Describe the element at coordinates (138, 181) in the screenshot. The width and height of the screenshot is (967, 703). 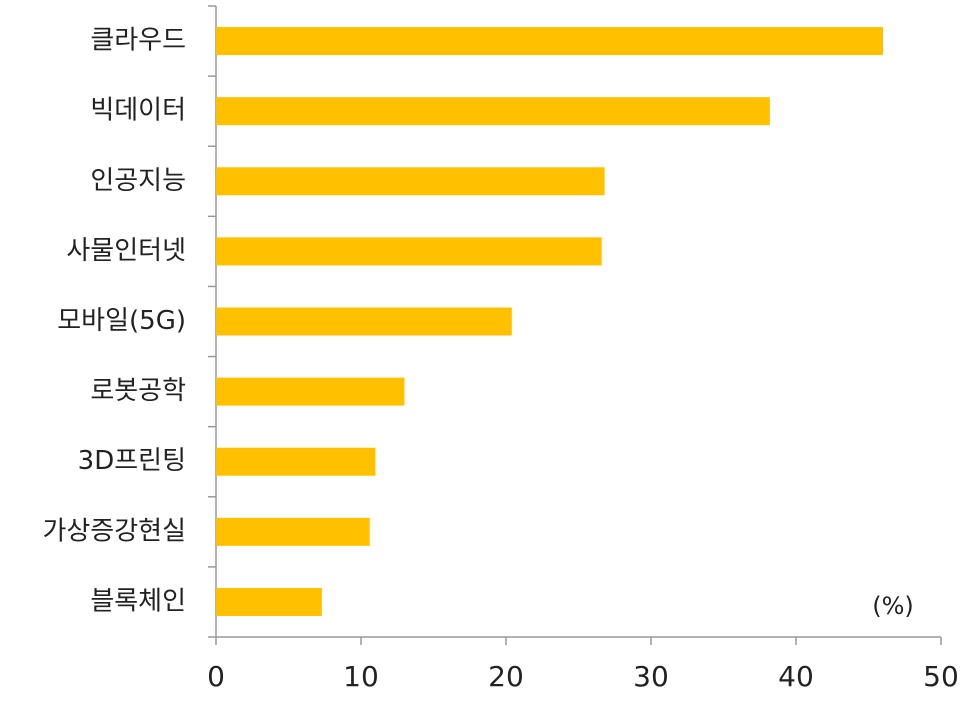
I see `y-tick-label: 인공지능` at that location.